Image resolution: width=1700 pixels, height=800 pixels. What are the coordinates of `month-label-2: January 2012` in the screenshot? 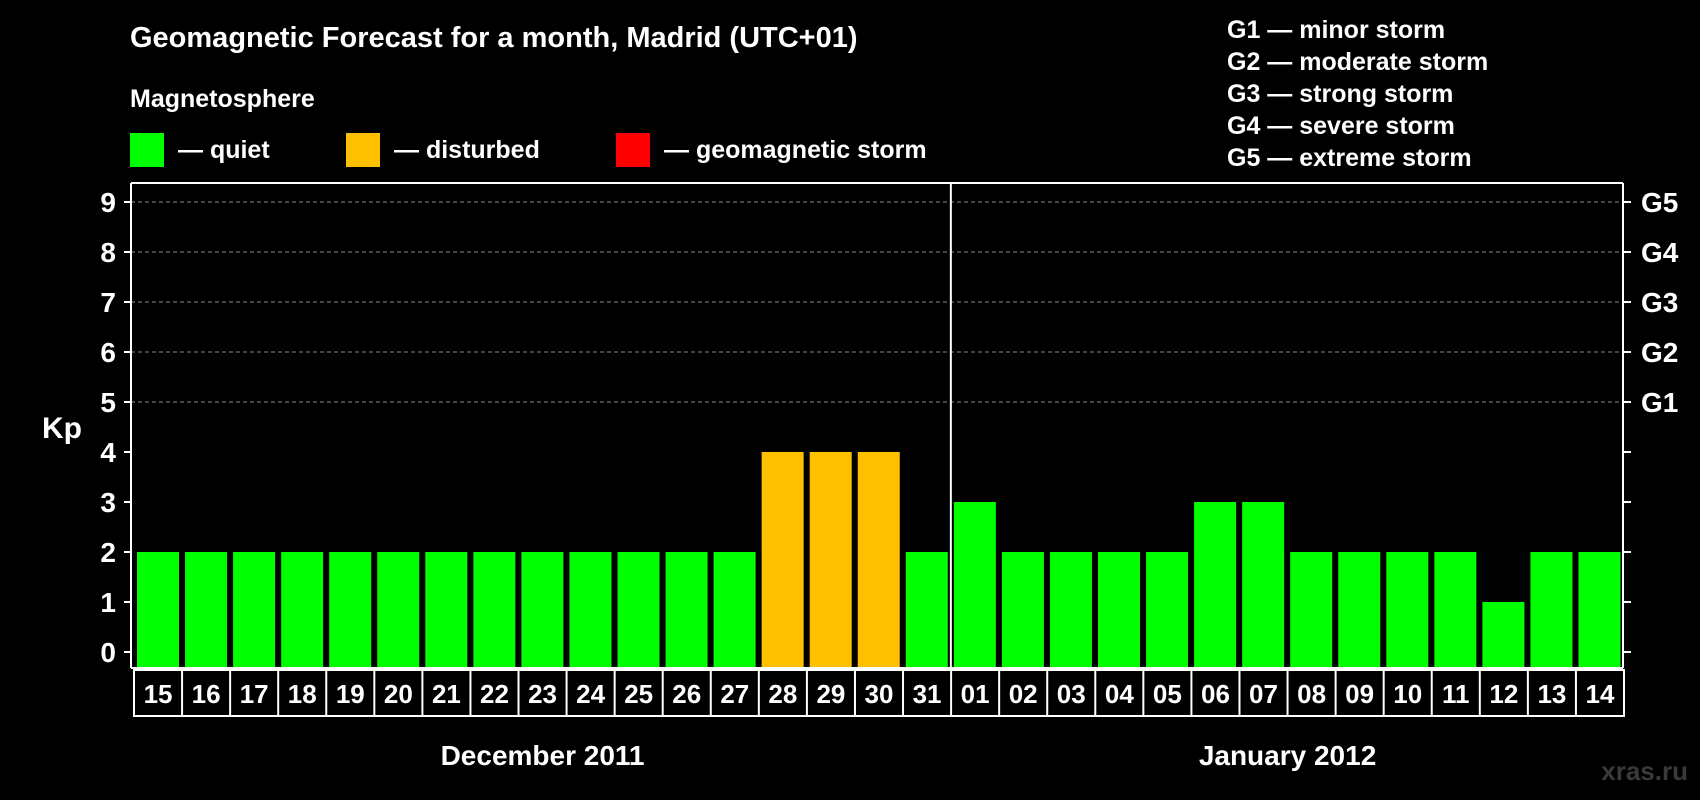 It's located at (1287, 755).